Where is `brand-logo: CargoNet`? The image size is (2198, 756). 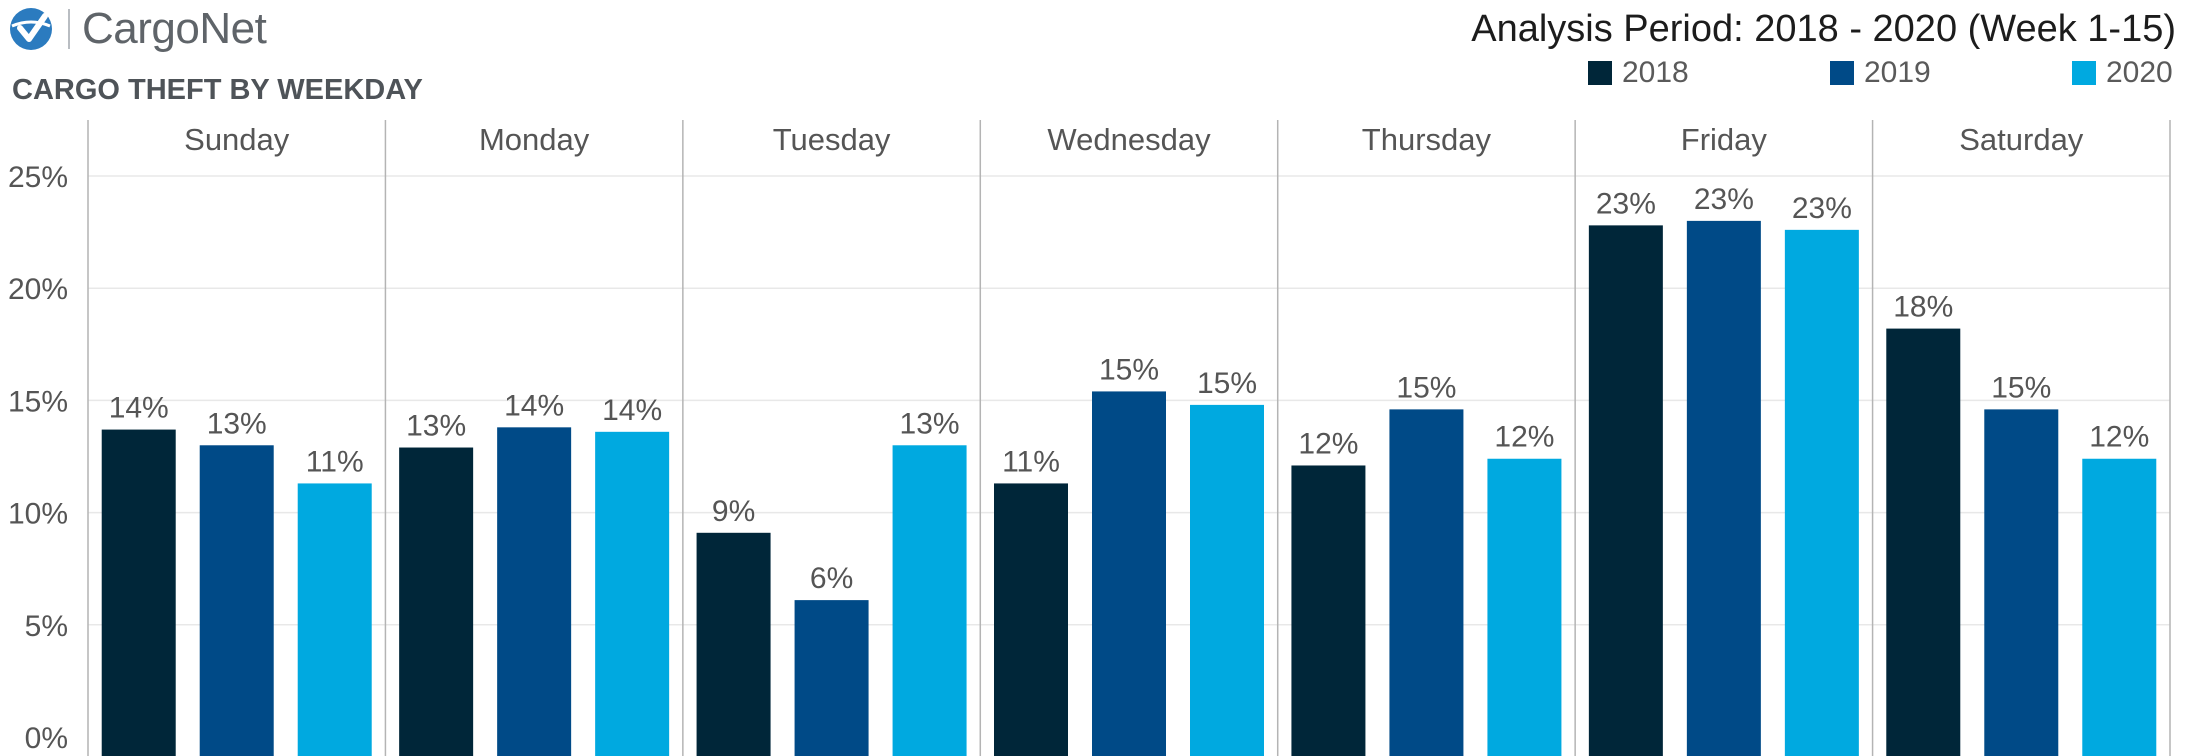
brand-logo: CargoNet is located at coordinates (137, 29).